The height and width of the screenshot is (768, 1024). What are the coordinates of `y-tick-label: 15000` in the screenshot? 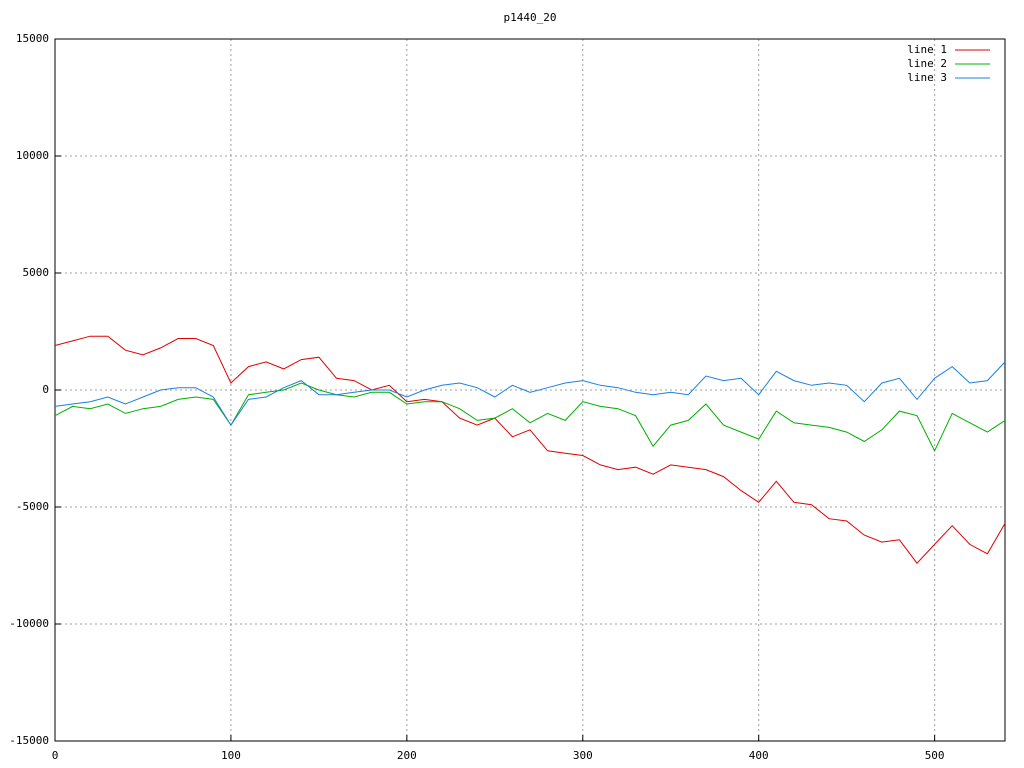 It's located at (32, 38).